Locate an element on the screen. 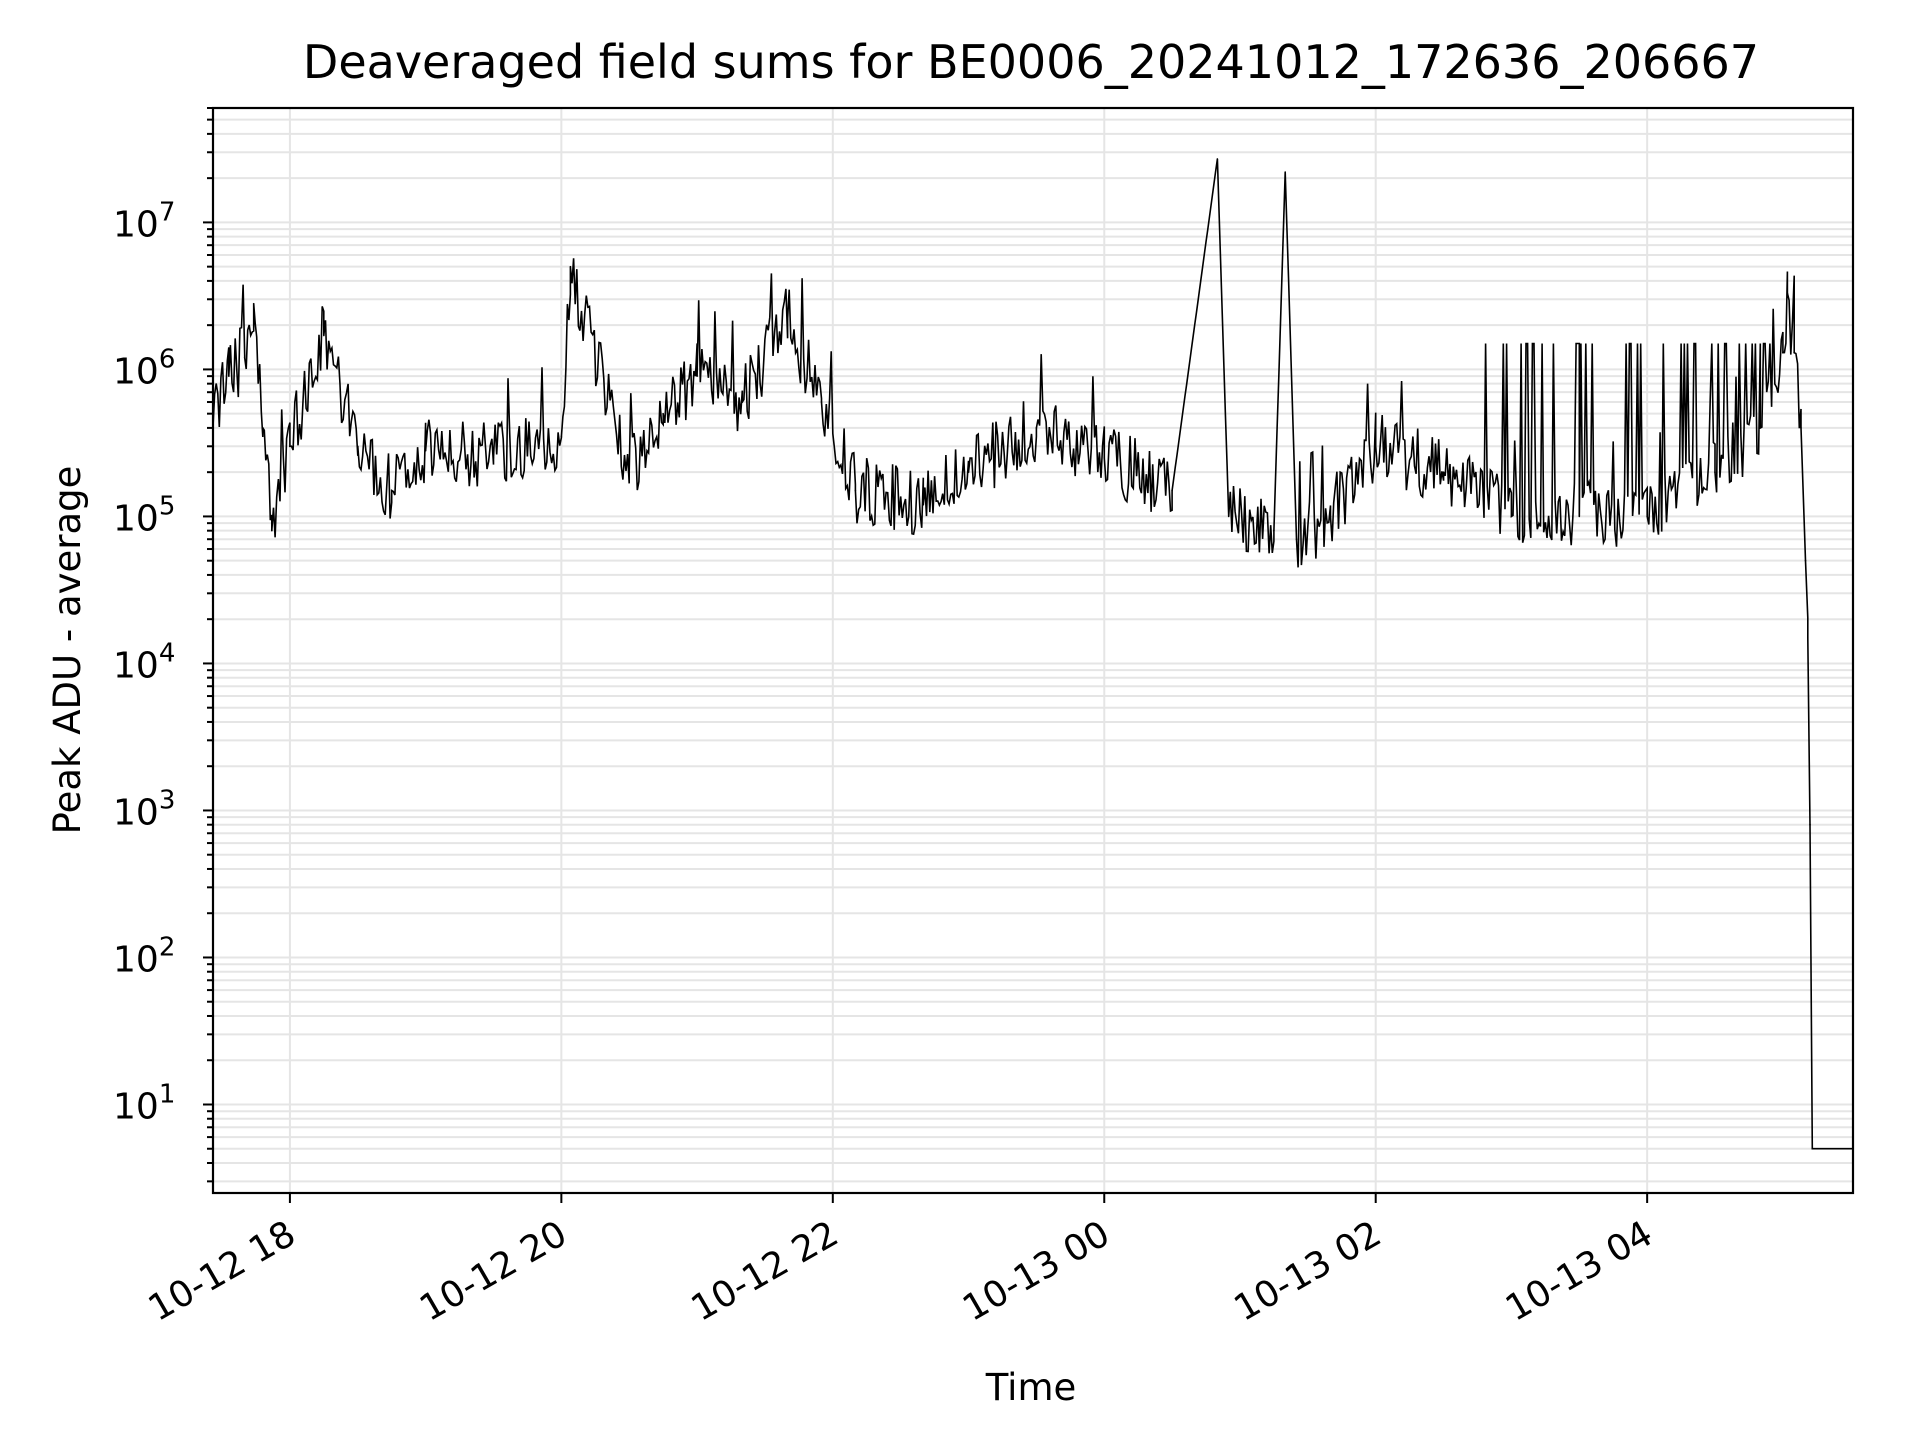 The width and height of the screenshot is (1920, 1445). y-tick-label: 10⁵ is located at coordinates (144, 515).